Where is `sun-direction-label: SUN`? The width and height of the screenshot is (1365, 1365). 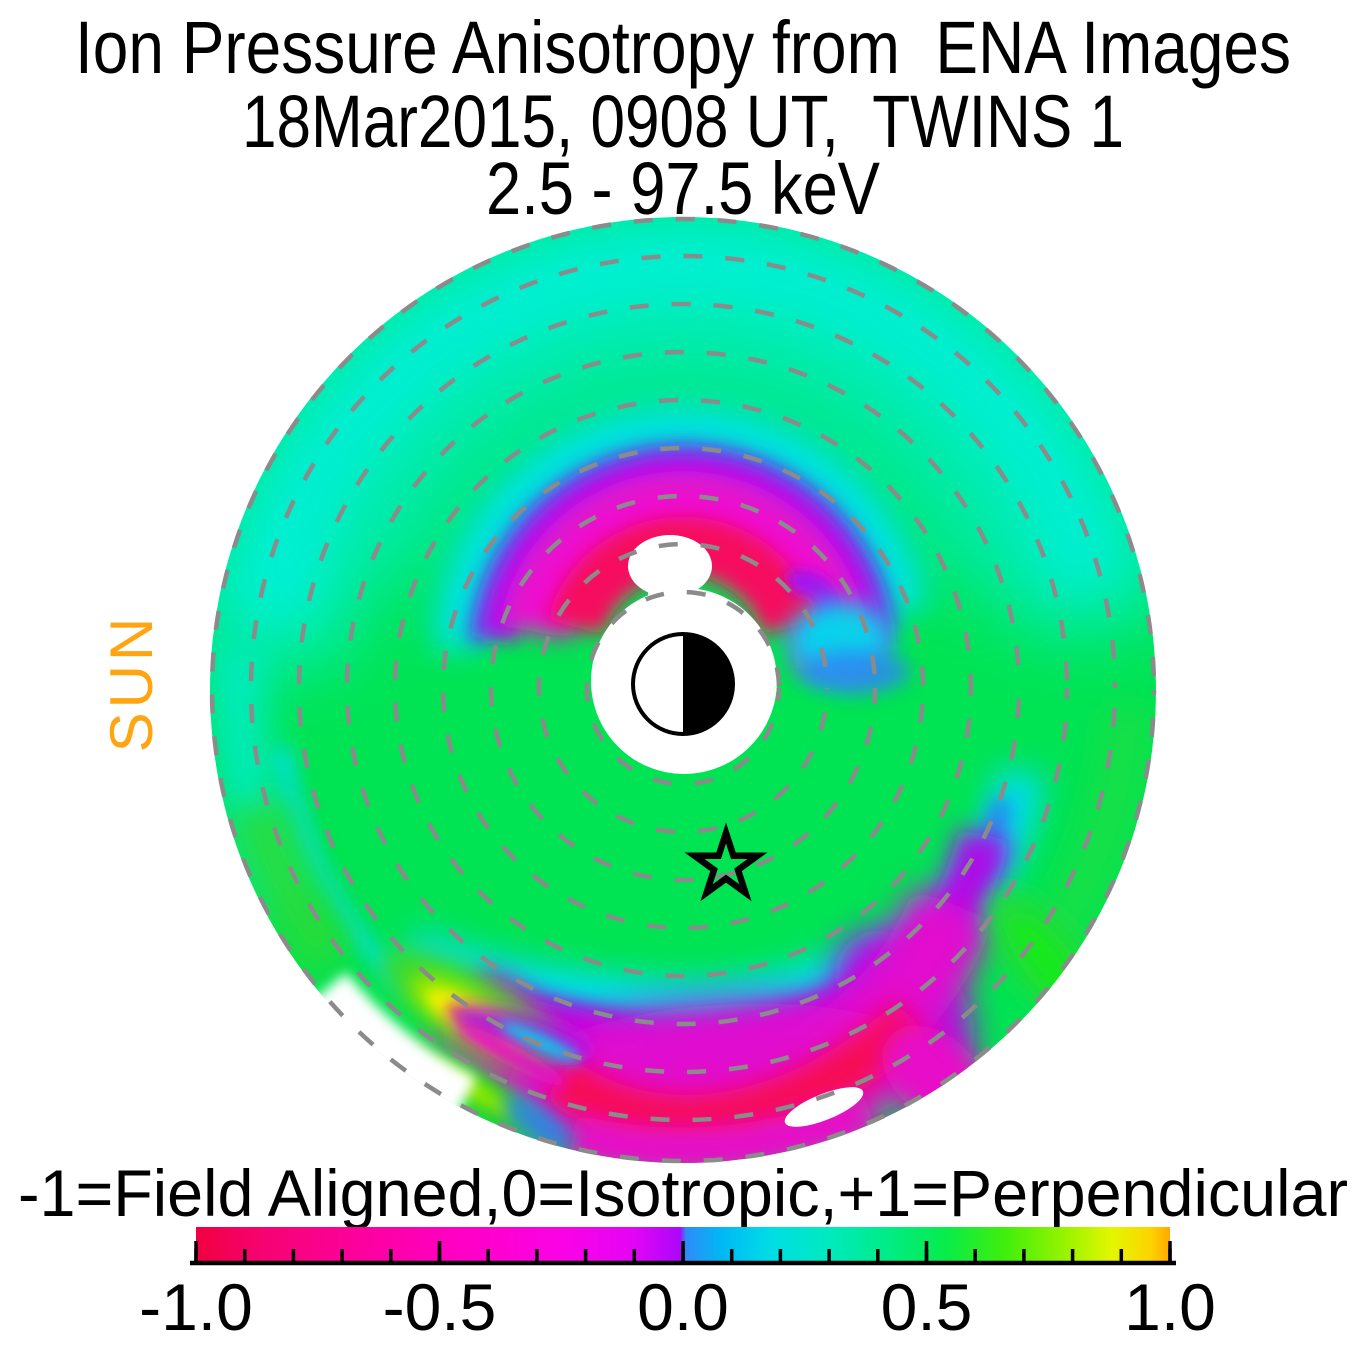 sun-direction-label: SUN is located at coordinates (131, 683).